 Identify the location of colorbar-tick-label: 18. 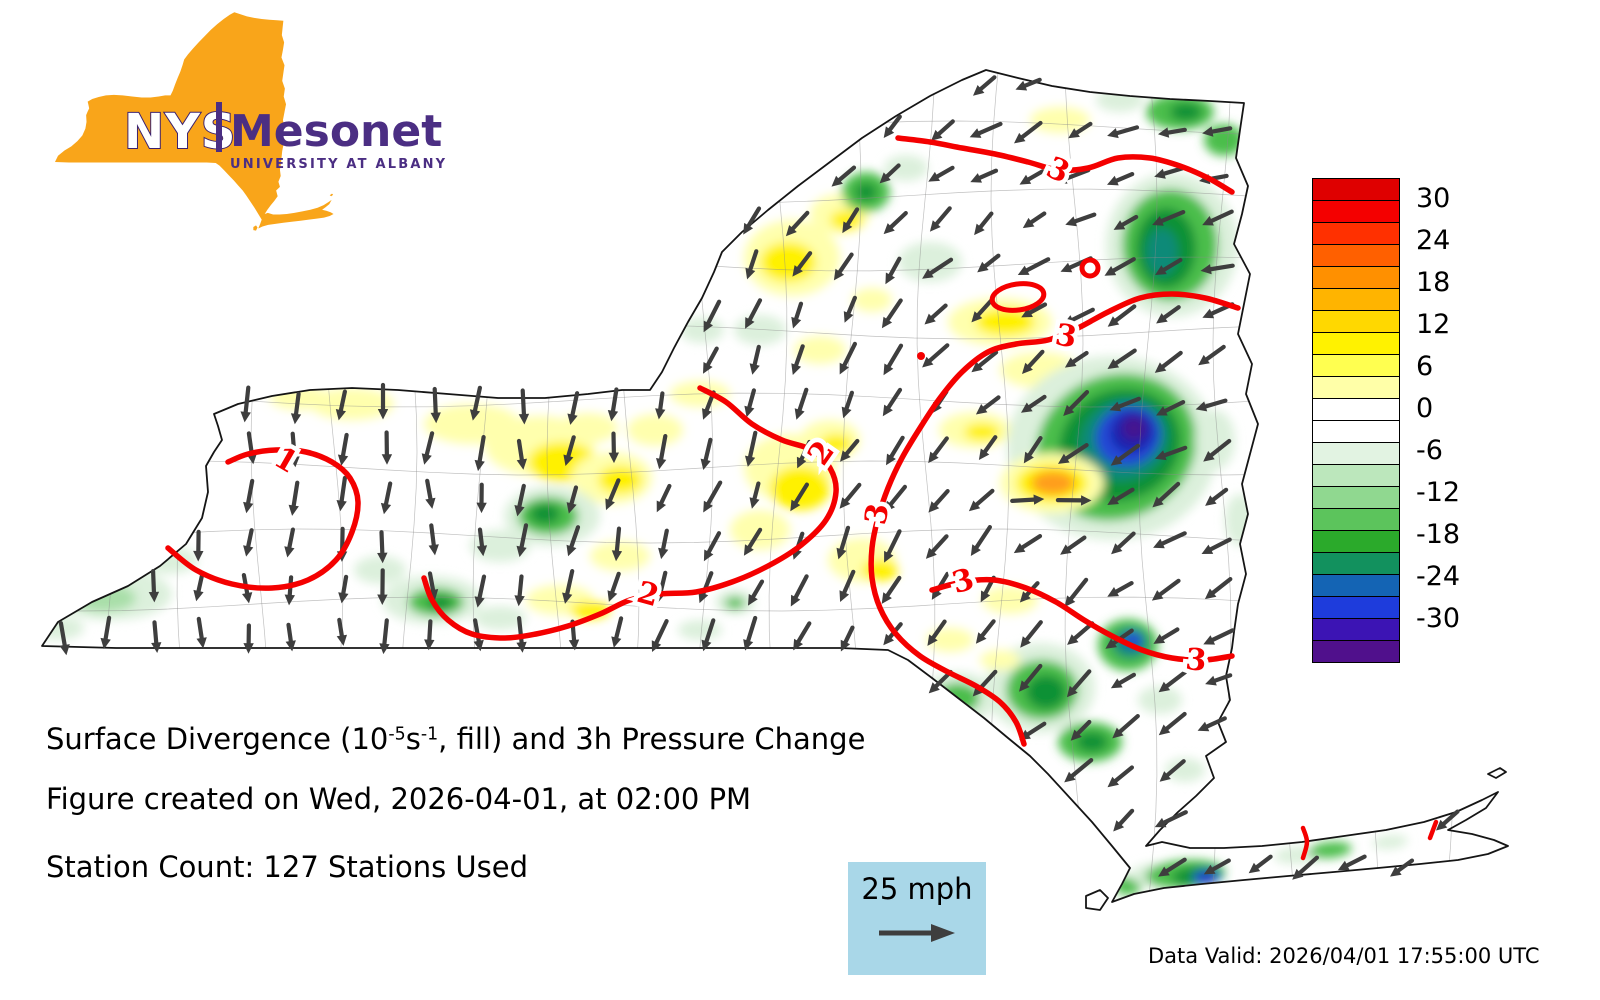
(1433, 282).